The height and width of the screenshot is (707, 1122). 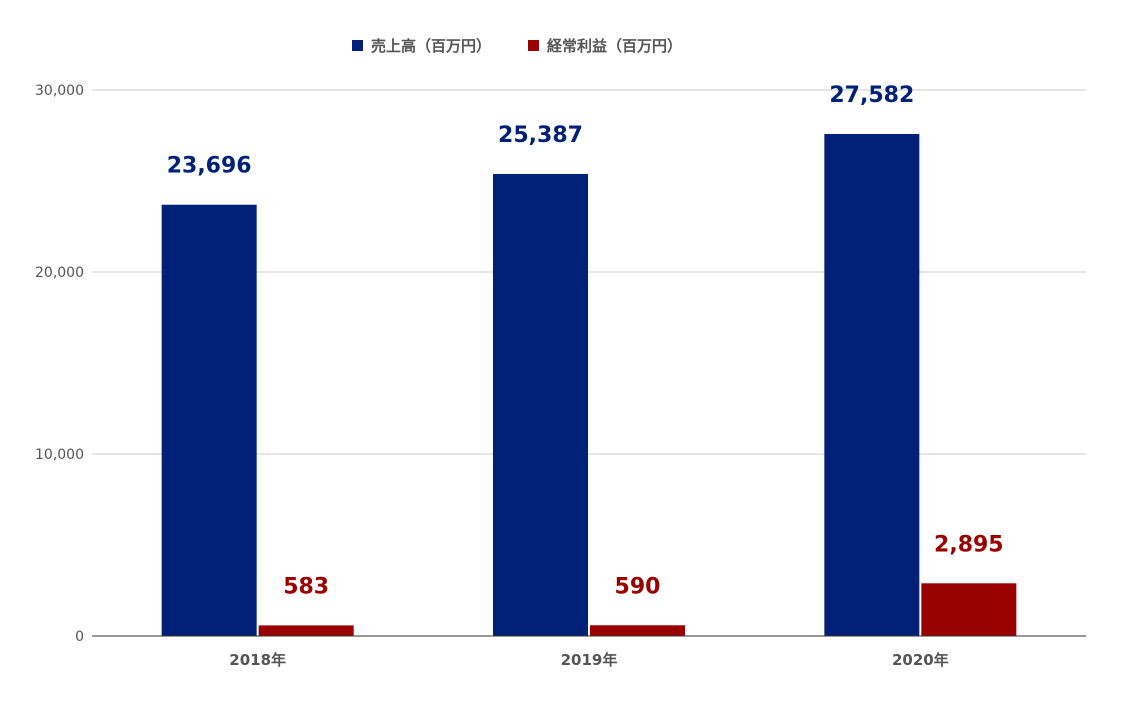 What do you see at coordinates (638, 586) in the screenshot?
I see `data-label: 590` at bounding box center [638, 586].